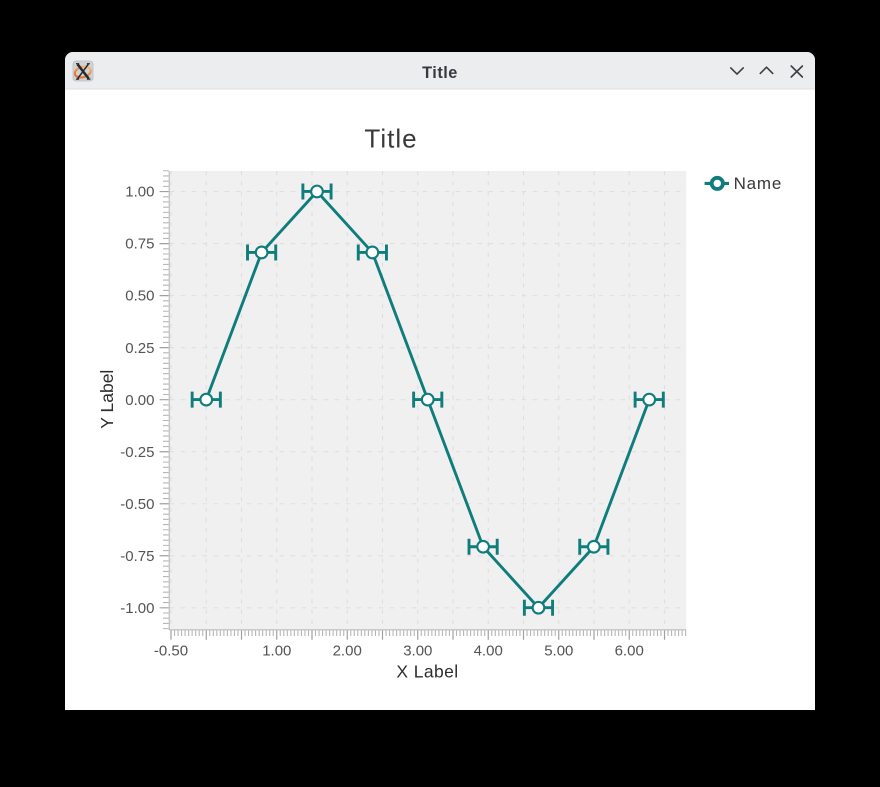 The image size is (880, 787). Describe the element at coordinates (347, 651) in the screenshot. I see `svg-text: 2.00` at that location.